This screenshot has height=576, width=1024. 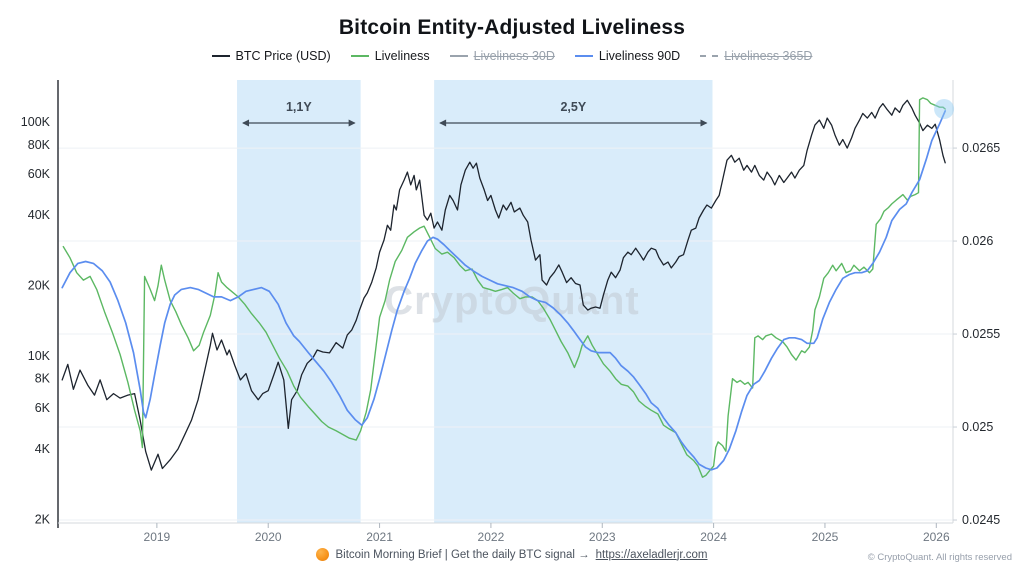 I want to click on legend-swatch-liveliness-365d, so click(x=709, y=56).